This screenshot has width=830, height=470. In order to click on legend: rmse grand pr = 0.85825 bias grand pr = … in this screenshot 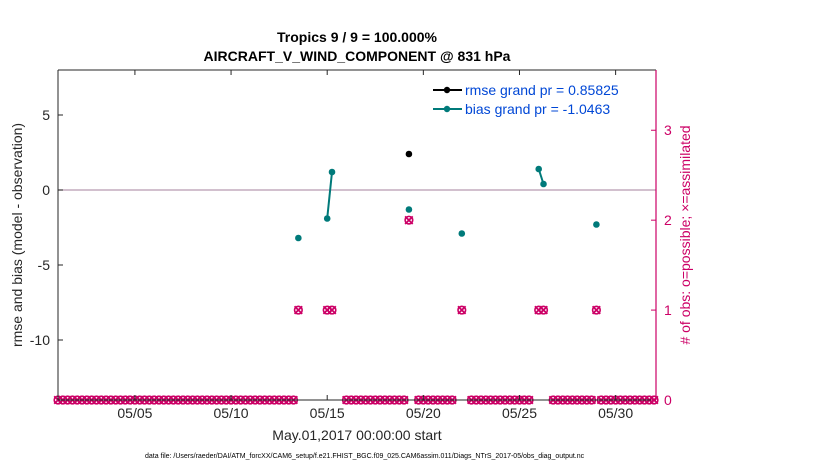, I will do `click(526, 99)`.